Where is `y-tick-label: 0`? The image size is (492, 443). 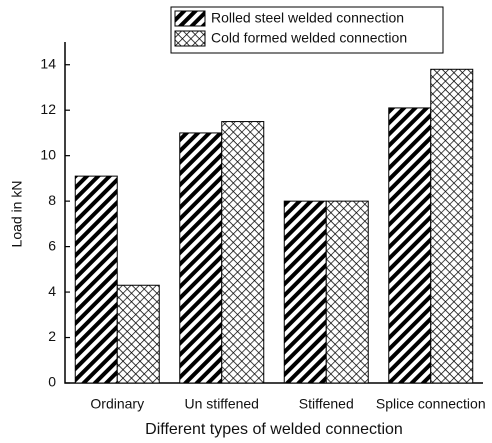
y-tick-label: 0 is located at coordinates (52, 382).